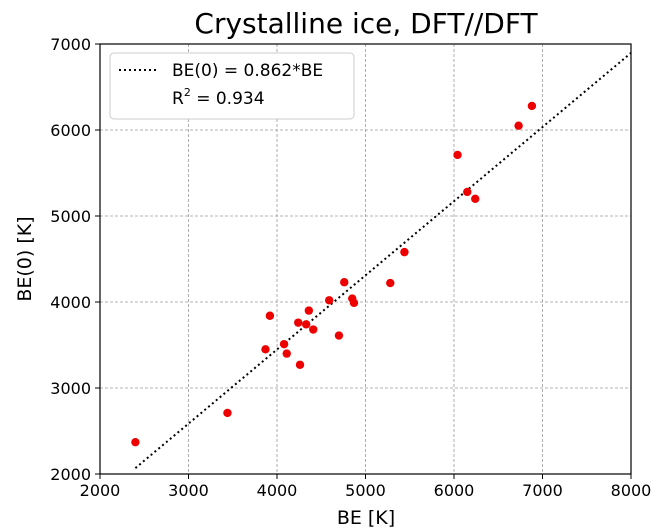 This screenshot has width=670, height=529. Describe the element at coordinates (188, 490) in the screenshot. I see `x-tick-label: 3000` at that location.